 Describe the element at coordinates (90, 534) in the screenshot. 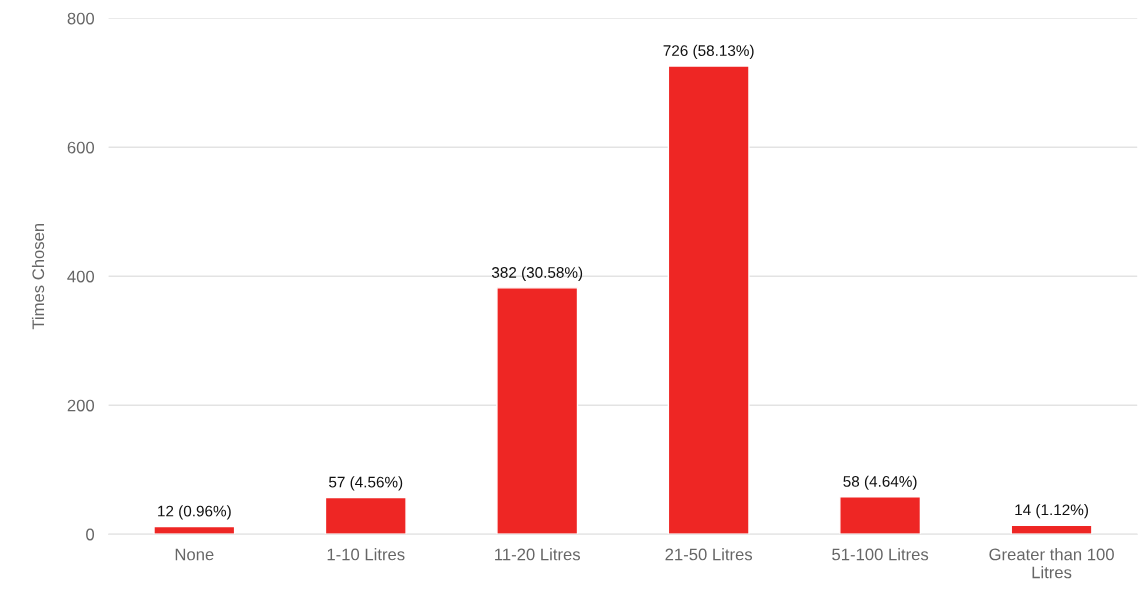

I see `y-tick-label: 0` at that location.